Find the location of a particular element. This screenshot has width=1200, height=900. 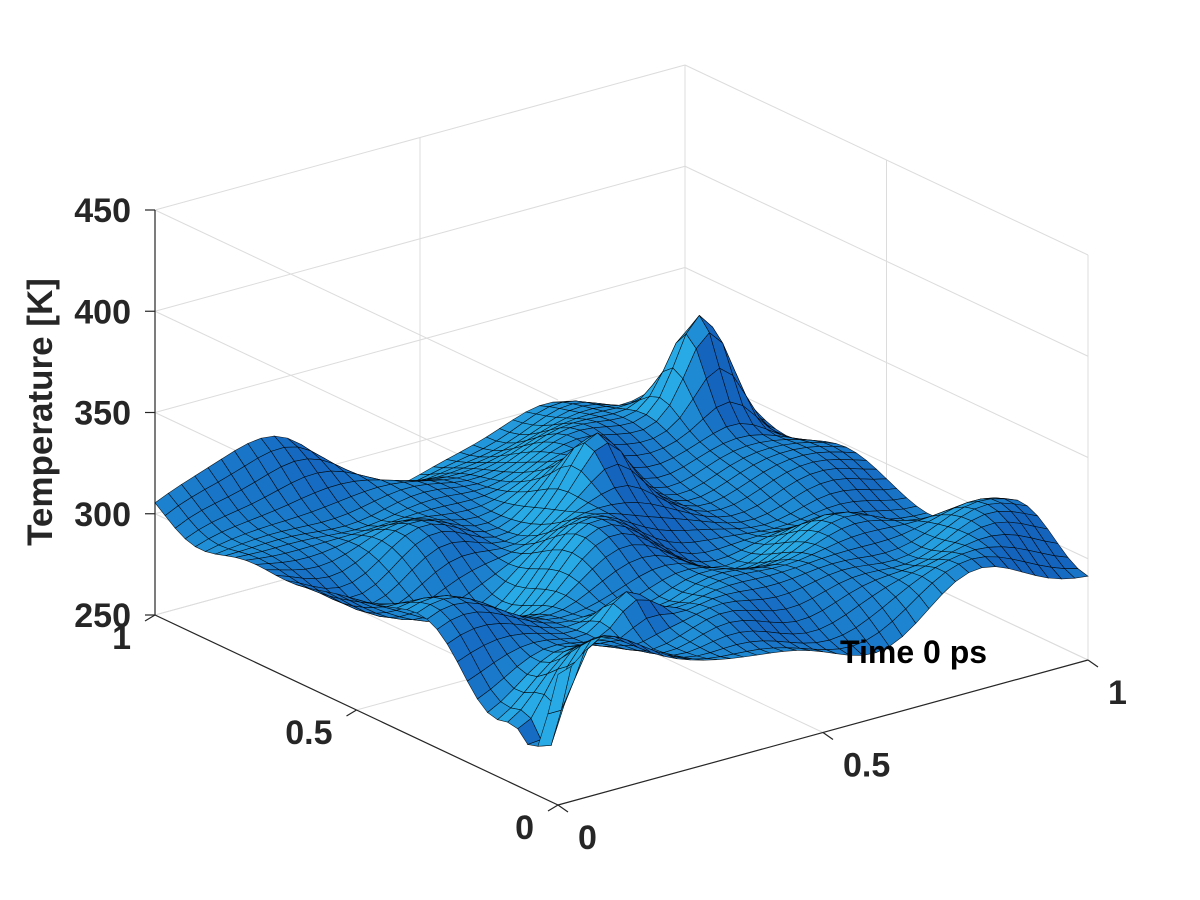

x-tick-label: 0 is located at coordinates (587, 838).